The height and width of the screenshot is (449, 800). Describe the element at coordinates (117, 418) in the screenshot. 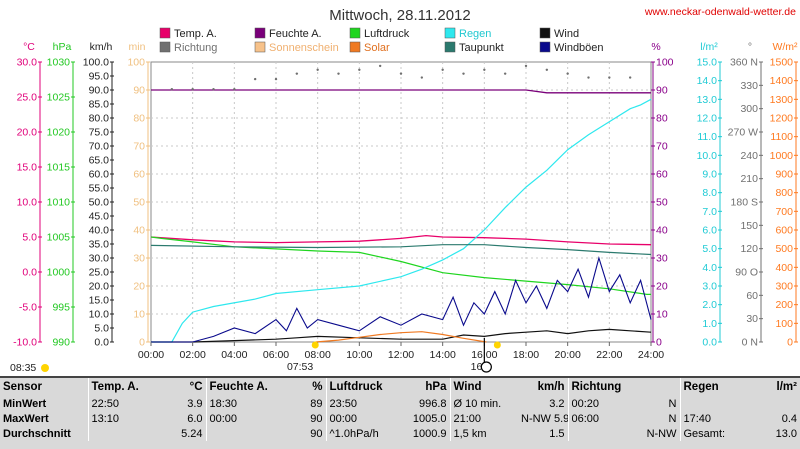

I see `cell: 13:10` at that location.